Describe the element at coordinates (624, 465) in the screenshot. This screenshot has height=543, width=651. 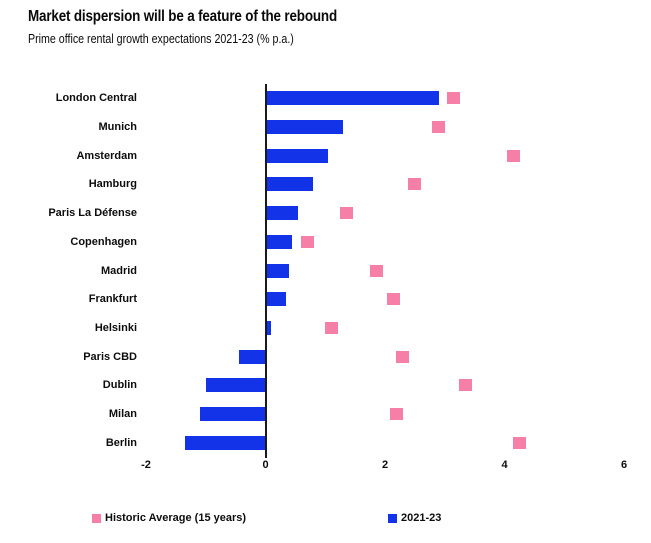
I see `x-tick-label: 6` at that location.